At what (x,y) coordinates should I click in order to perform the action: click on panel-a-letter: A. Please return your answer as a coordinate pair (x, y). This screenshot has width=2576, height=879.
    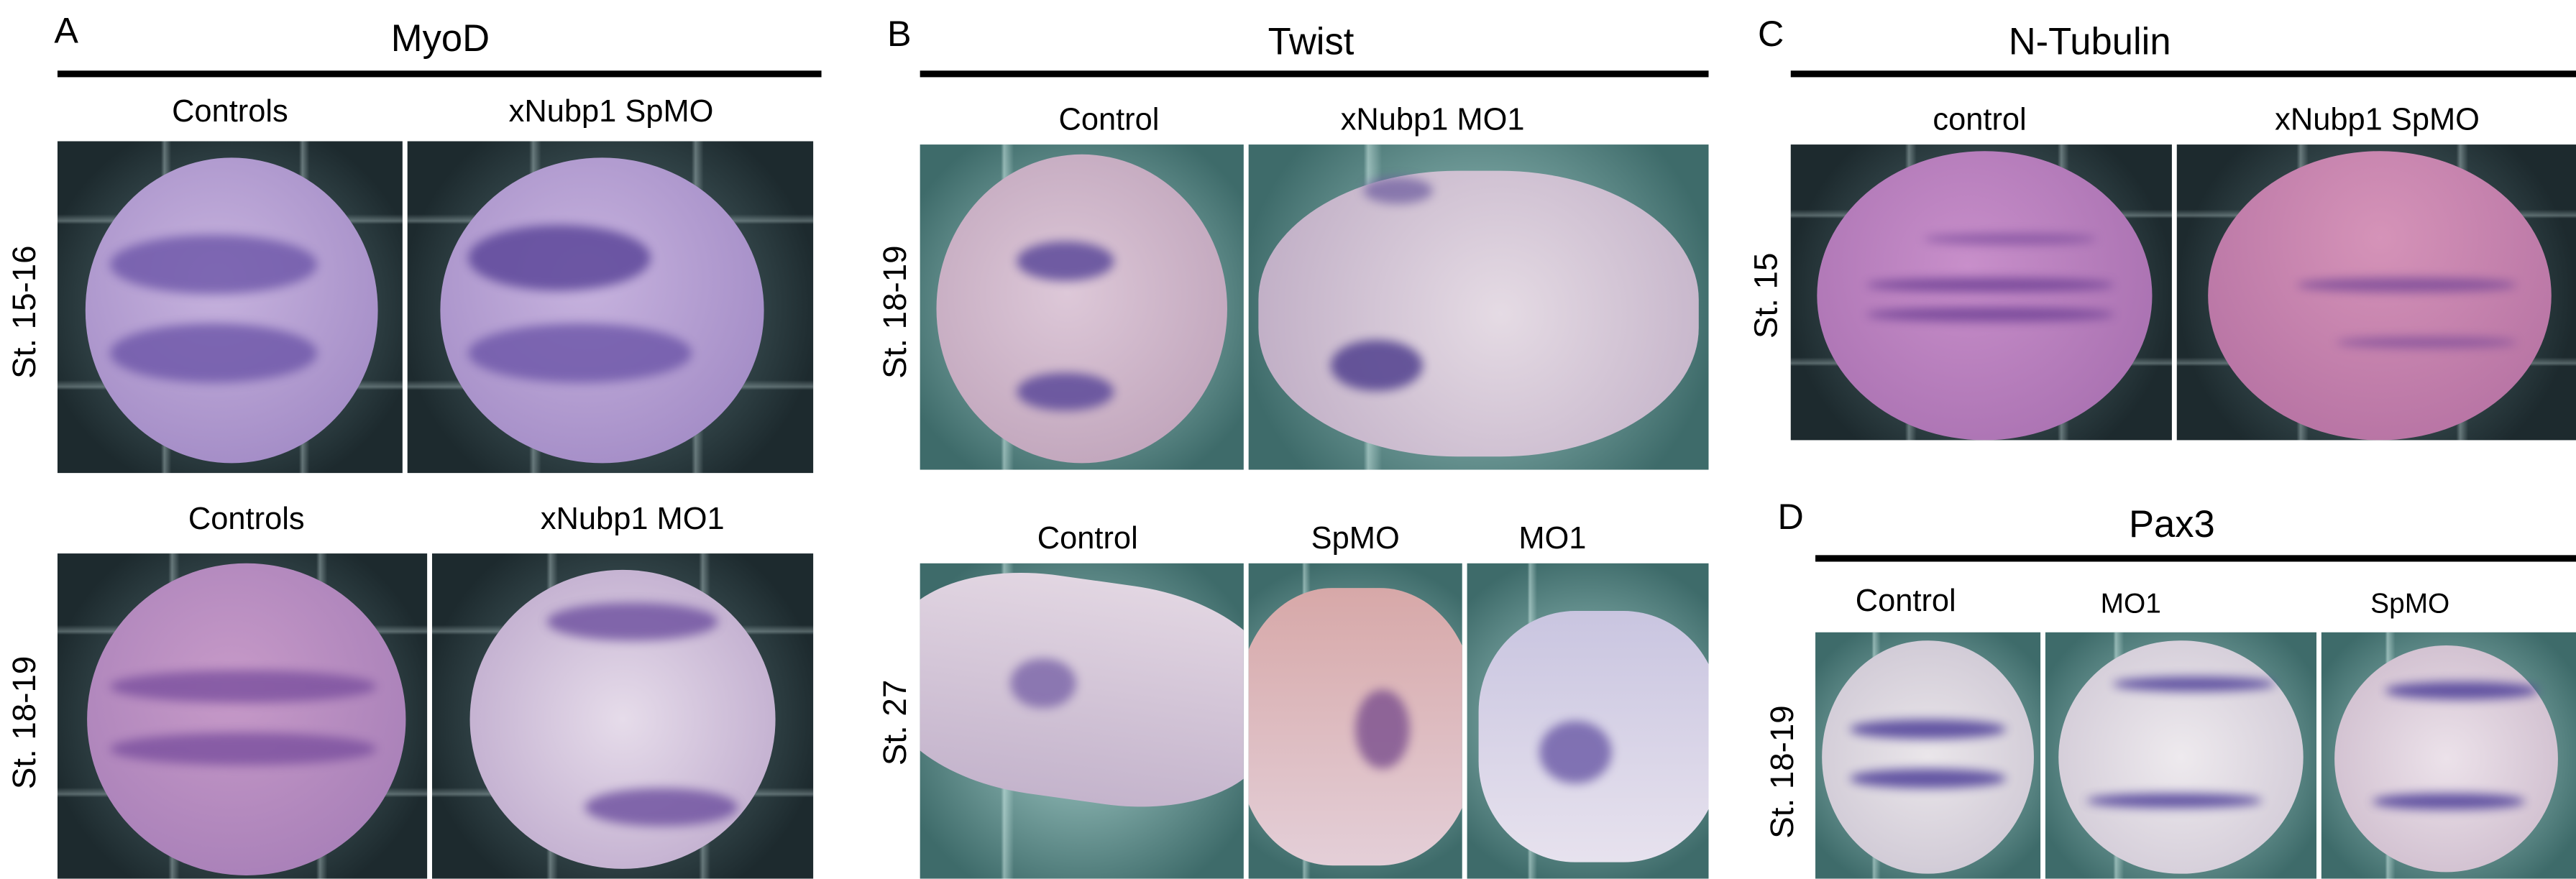
    Looking at the image, I should click on (66, 30).